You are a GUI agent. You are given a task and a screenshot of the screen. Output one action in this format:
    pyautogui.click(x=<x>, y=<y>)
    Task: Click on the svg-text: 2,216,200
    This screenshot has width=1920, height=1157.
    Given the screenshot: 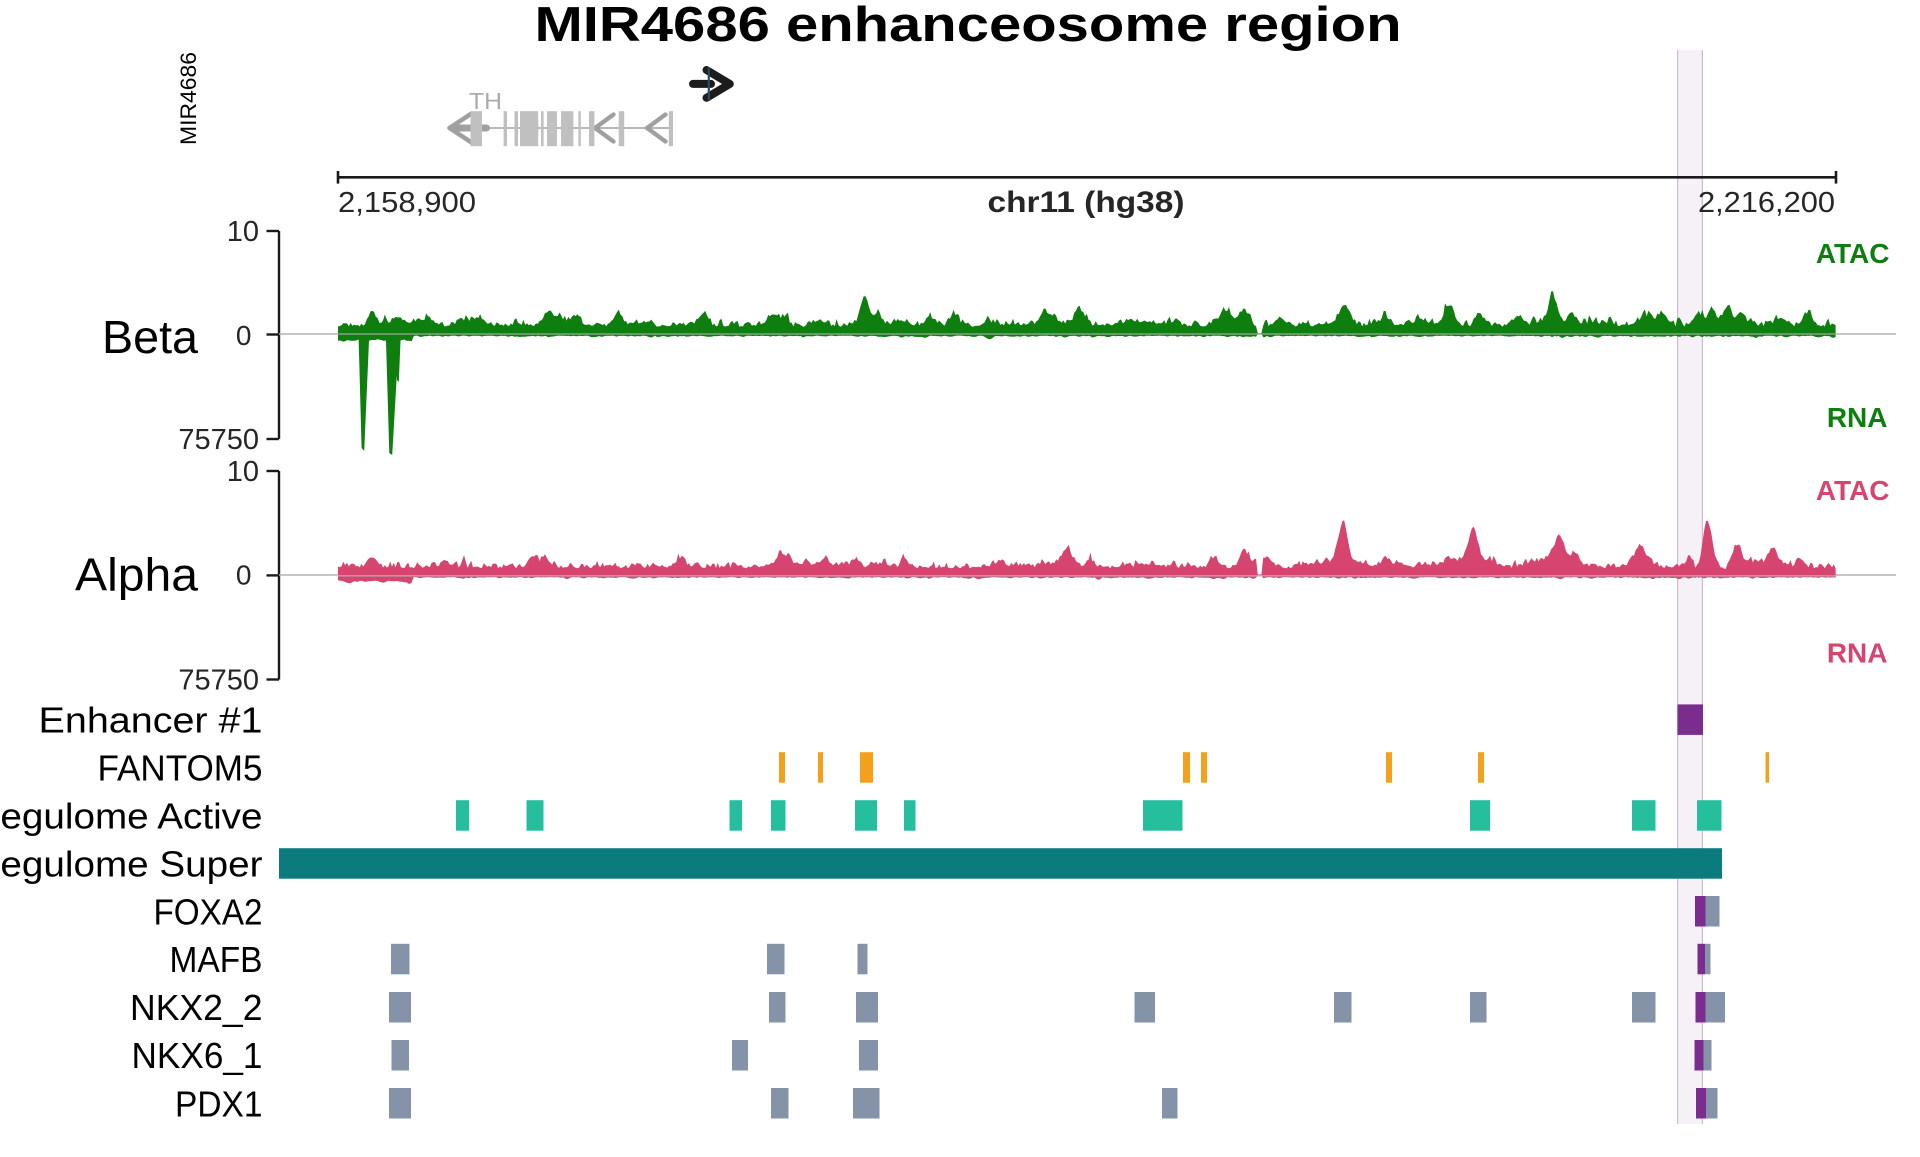 What is the action you would take?
    pyautogui.click(x=1766, y=203)
    